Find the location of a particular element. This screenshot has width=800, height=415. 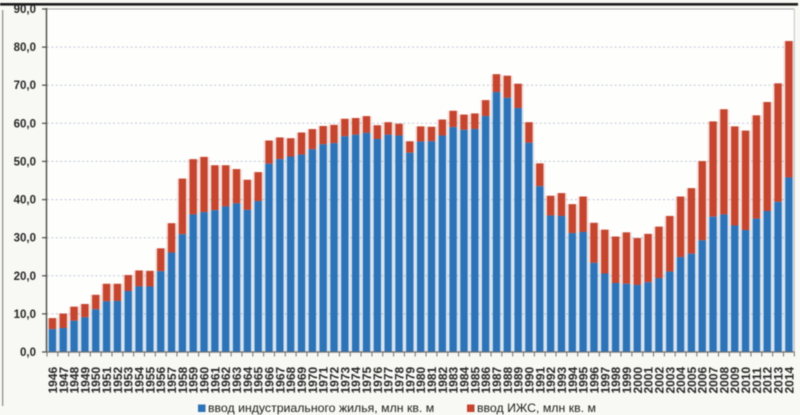

svg-text: 1983 is located at coordinates (454, 379).